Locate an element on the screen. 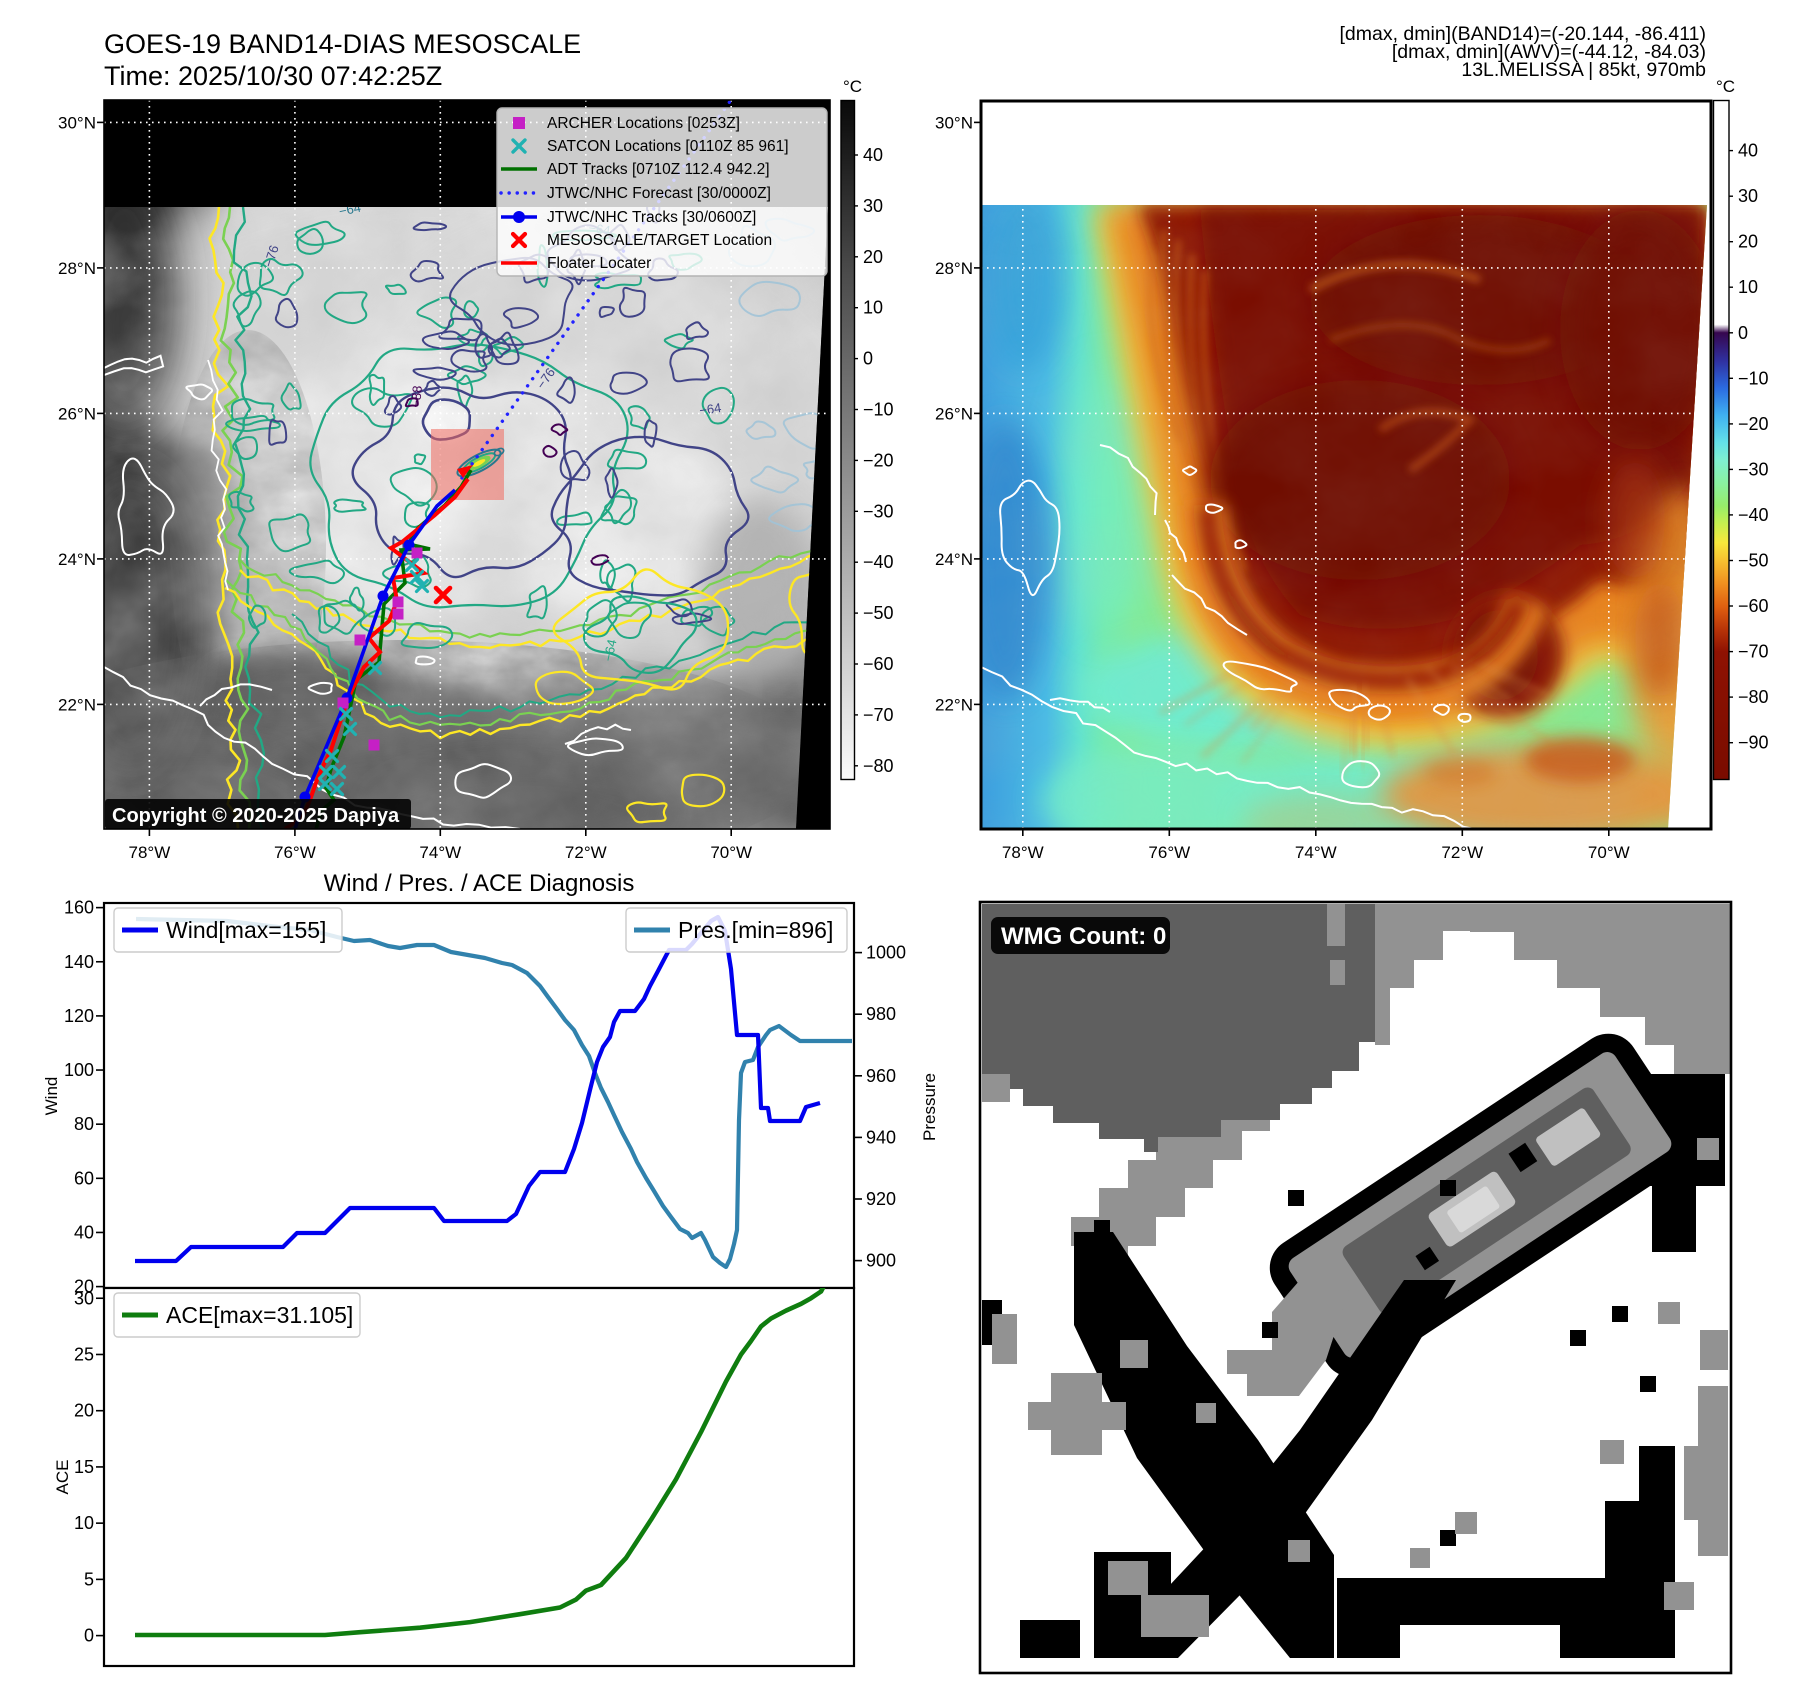 The width and height of the screenshot is (1797, 1695). svg-text: Copyright © 2020-2025 Dapiya is located at coordinates (256, 816).